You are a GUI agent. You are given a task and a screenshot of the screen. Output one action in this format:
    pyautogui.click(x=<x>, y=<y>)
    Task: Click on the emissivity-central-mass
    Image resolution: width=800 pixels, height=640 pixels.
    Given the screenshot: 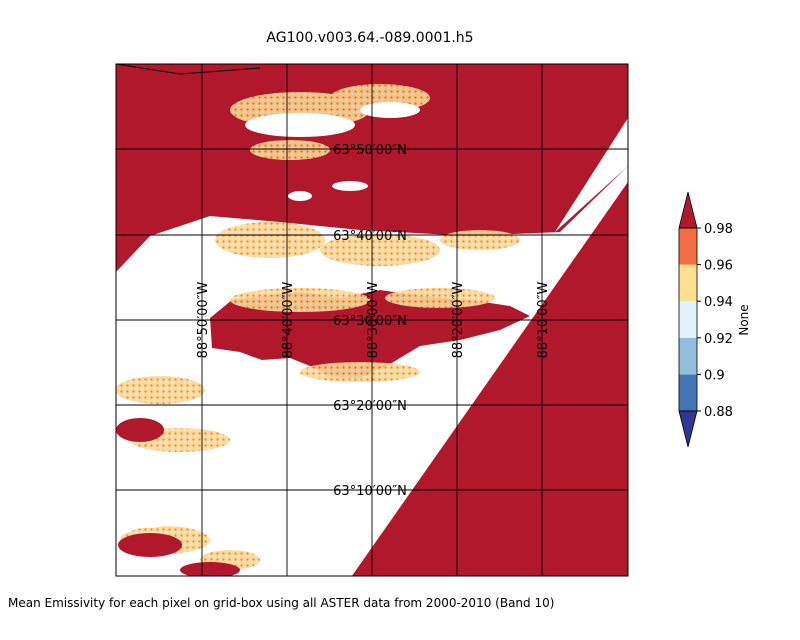 What is the action you would take?
    pyautogui.click(x=370, y=334)
    